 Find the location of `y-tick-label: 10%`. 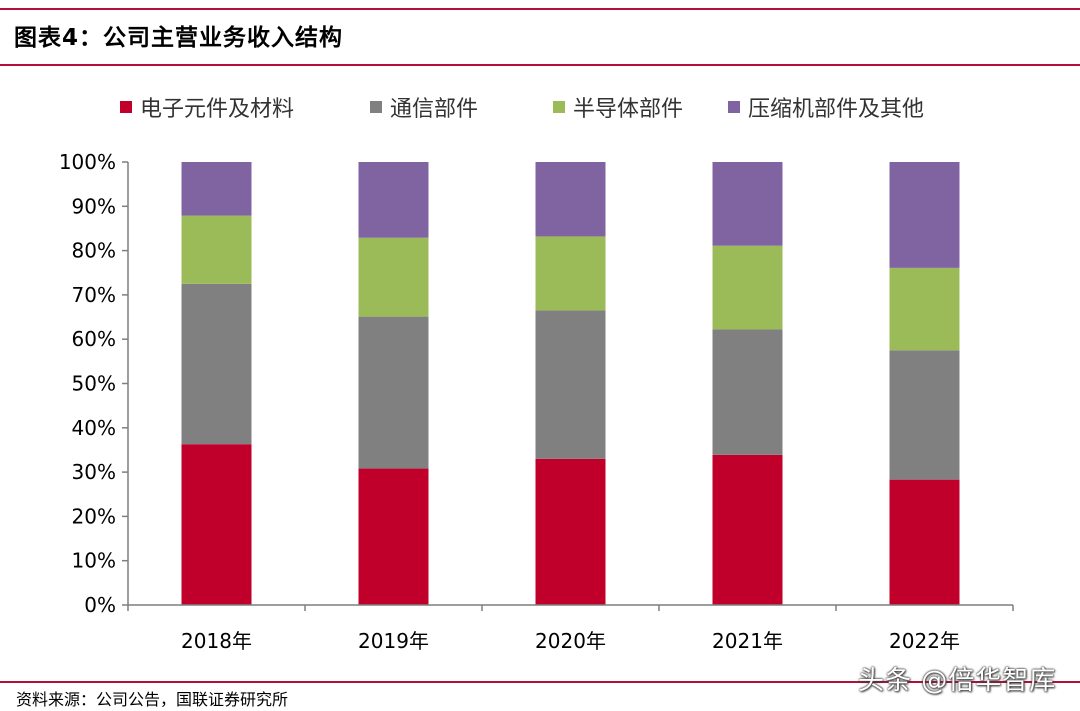

y-tick-label: 10% is located at coordinates (94, 561).